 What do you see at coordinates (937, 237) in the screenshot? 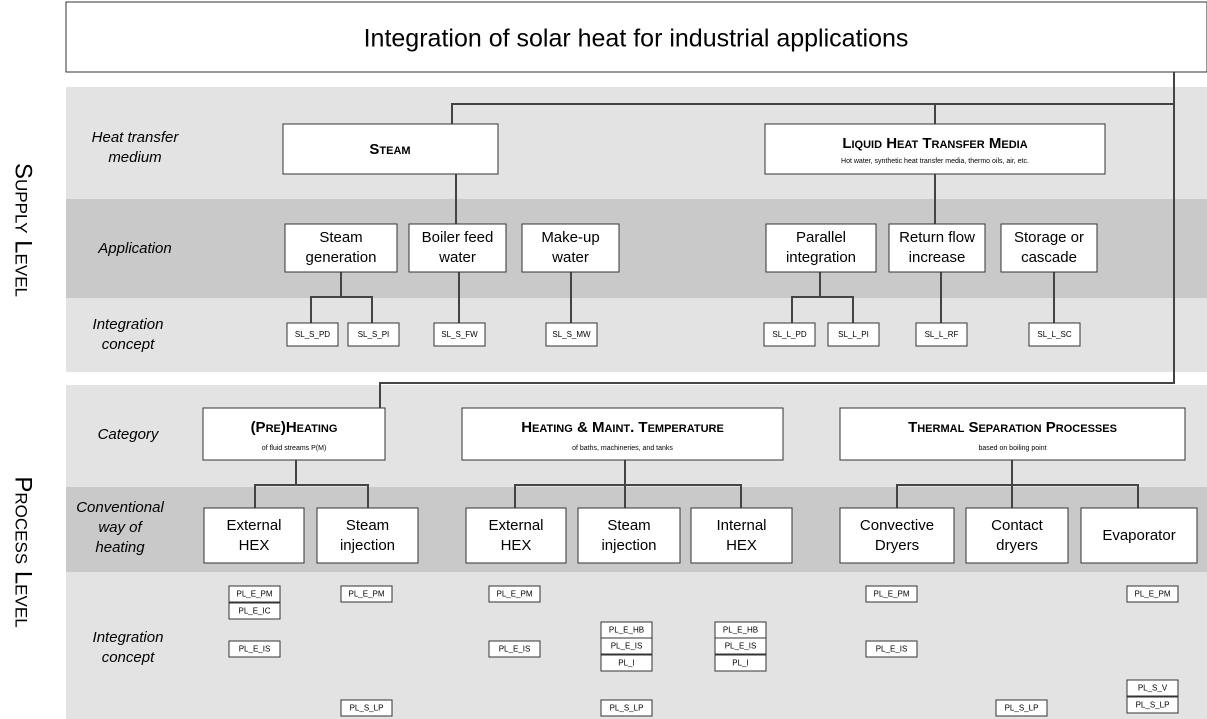
I see `application: Return flow` at bounding box center [937, 237].